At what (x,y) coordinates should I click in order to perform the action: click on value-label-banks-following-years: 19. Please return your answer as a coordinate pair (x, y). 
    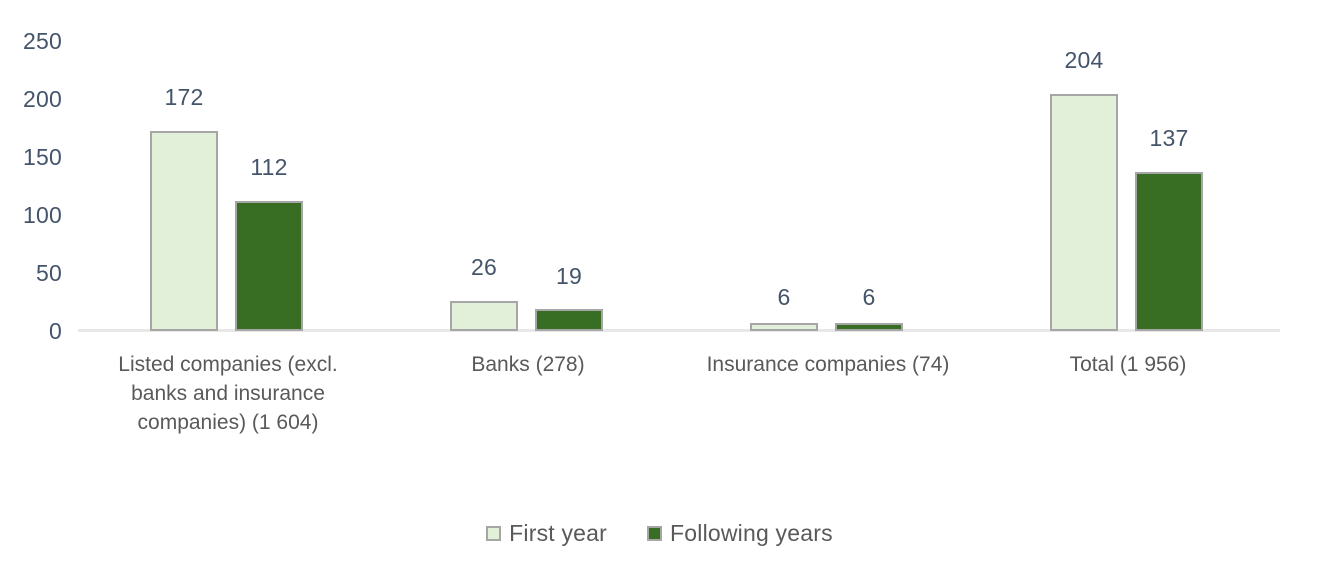
    Looking at the image, I should click on (569, 276).